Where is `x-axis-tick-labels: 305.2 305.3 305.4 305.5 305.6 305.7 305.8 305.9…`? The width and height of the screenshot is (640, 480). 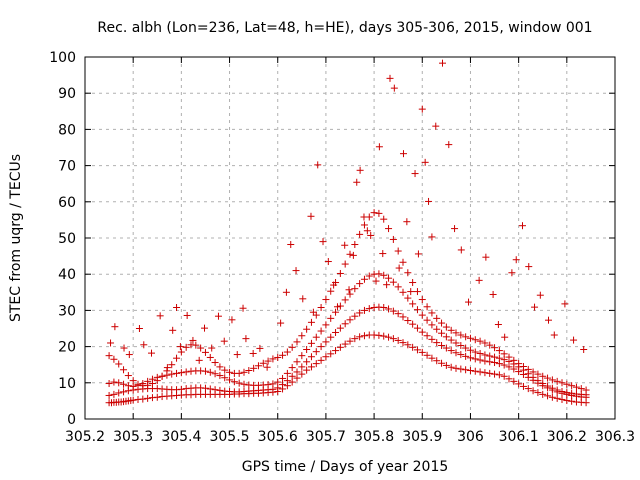 x-axis-tick-labels: 305.2 305.3 305.4 305.5 305.6 305.7 305.8 305.9… is located at coordinates (350, 437).